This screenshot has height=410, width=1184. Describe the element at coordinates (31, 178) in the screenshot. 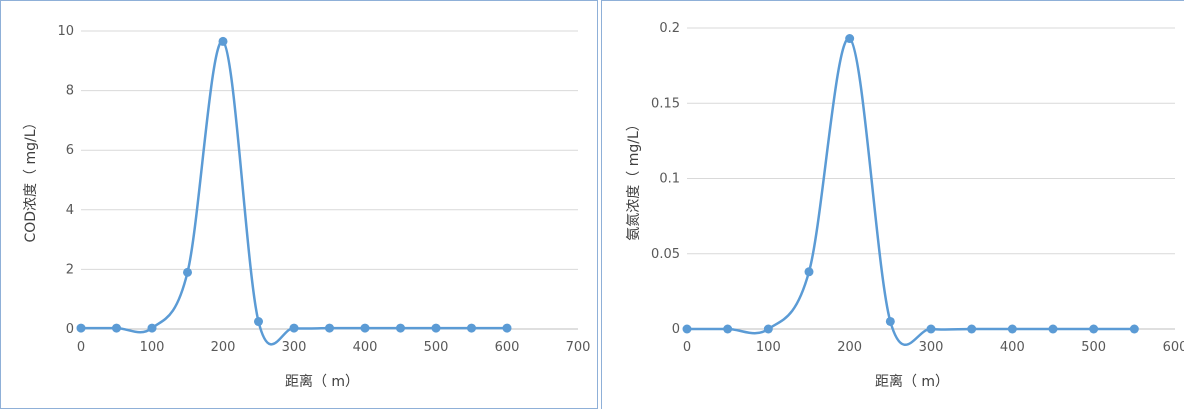

I see `cod-chart-ylabel: COD浓度（ mg/L）` at that location.